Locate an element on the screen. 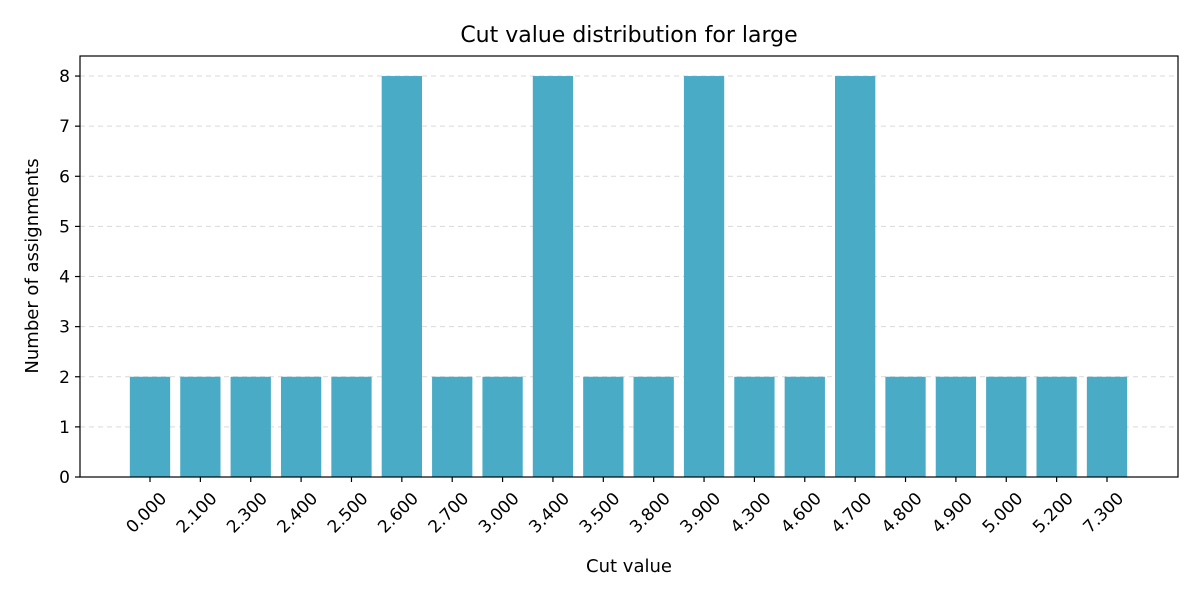 Image resolution: width=1200 pixels, height=600 pixels. y-tick-label: 6 is located at coordinates (64, 177).